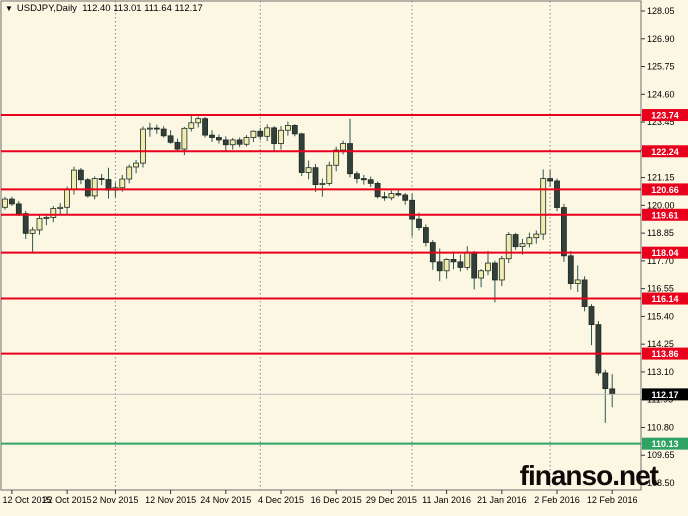 This screenshot has width=688, height=516. Describe the element at coordinates (336, 500) in the screenshot. I see `date-tick-label: 16 Dec 2015` at that location.